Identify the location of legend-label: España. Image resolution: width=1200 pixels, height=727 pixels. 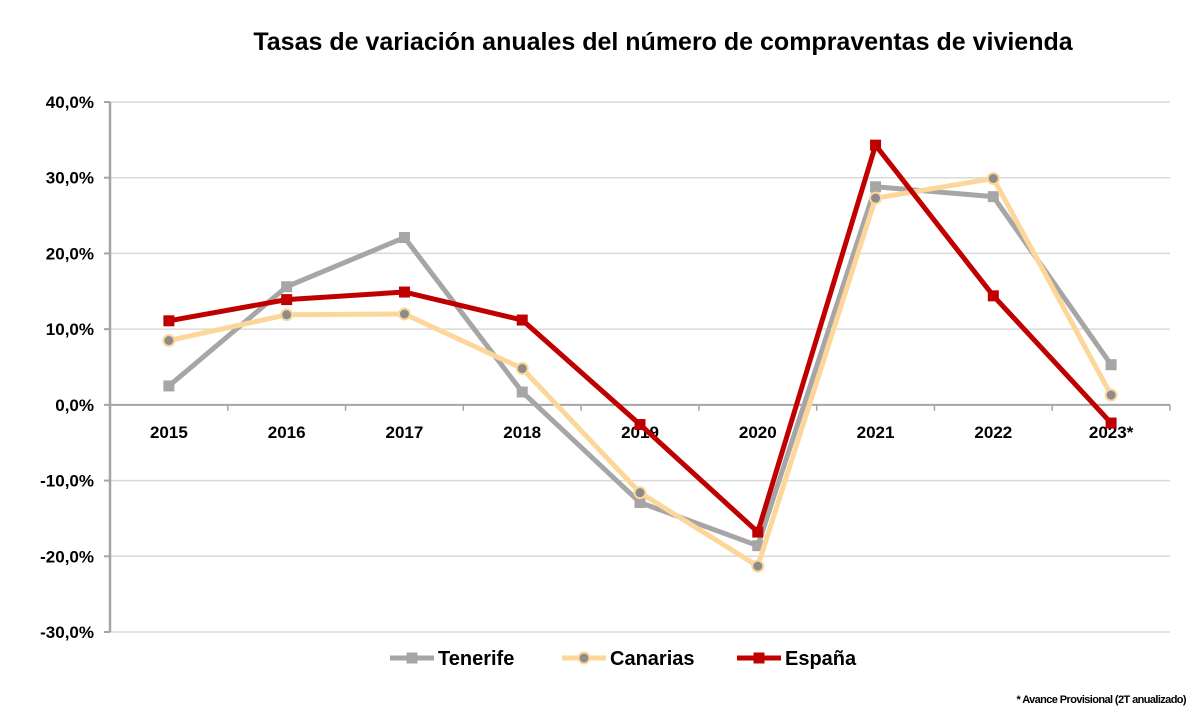
(821, 659).